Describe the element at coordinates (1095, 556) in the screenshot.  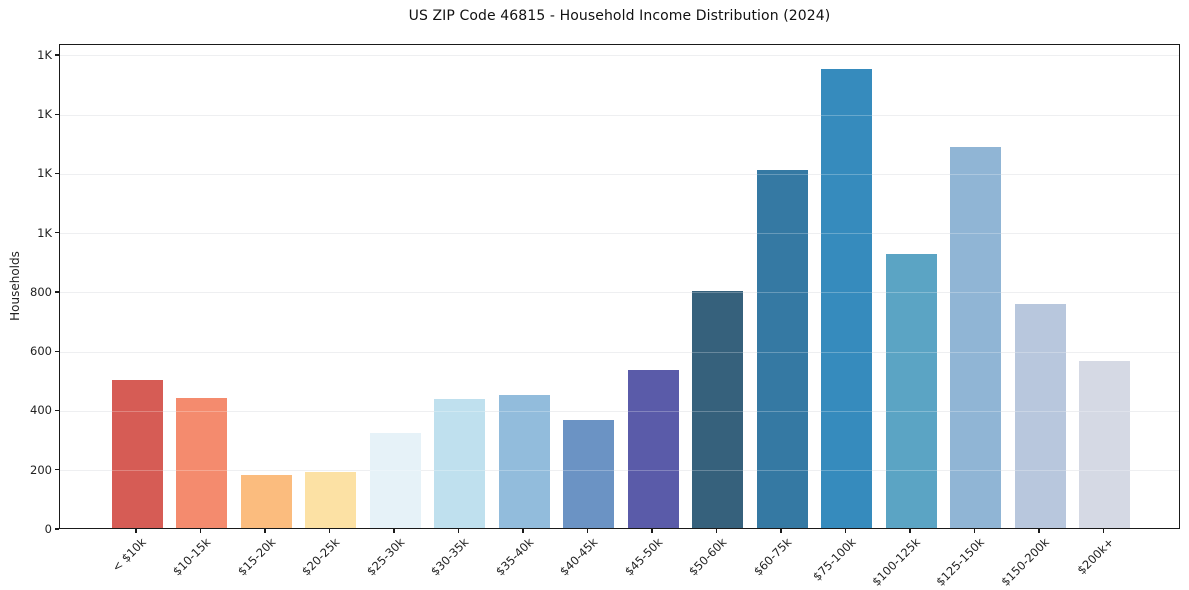
I see `x-tick-label-text-15: $200k+` at that location.